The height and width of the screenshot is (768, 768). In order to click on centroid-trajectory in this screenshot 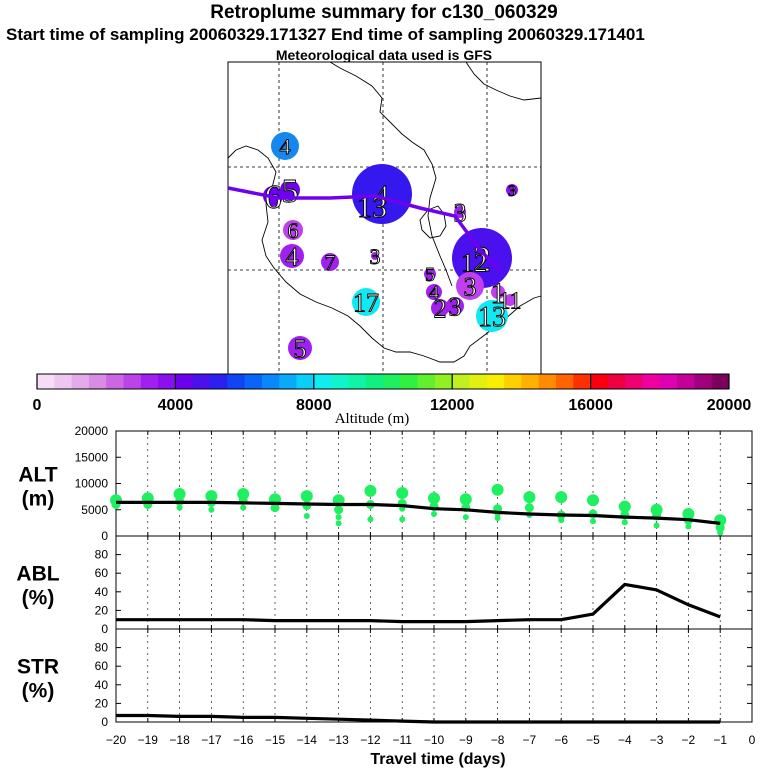, I will do `click(364, 229)`.